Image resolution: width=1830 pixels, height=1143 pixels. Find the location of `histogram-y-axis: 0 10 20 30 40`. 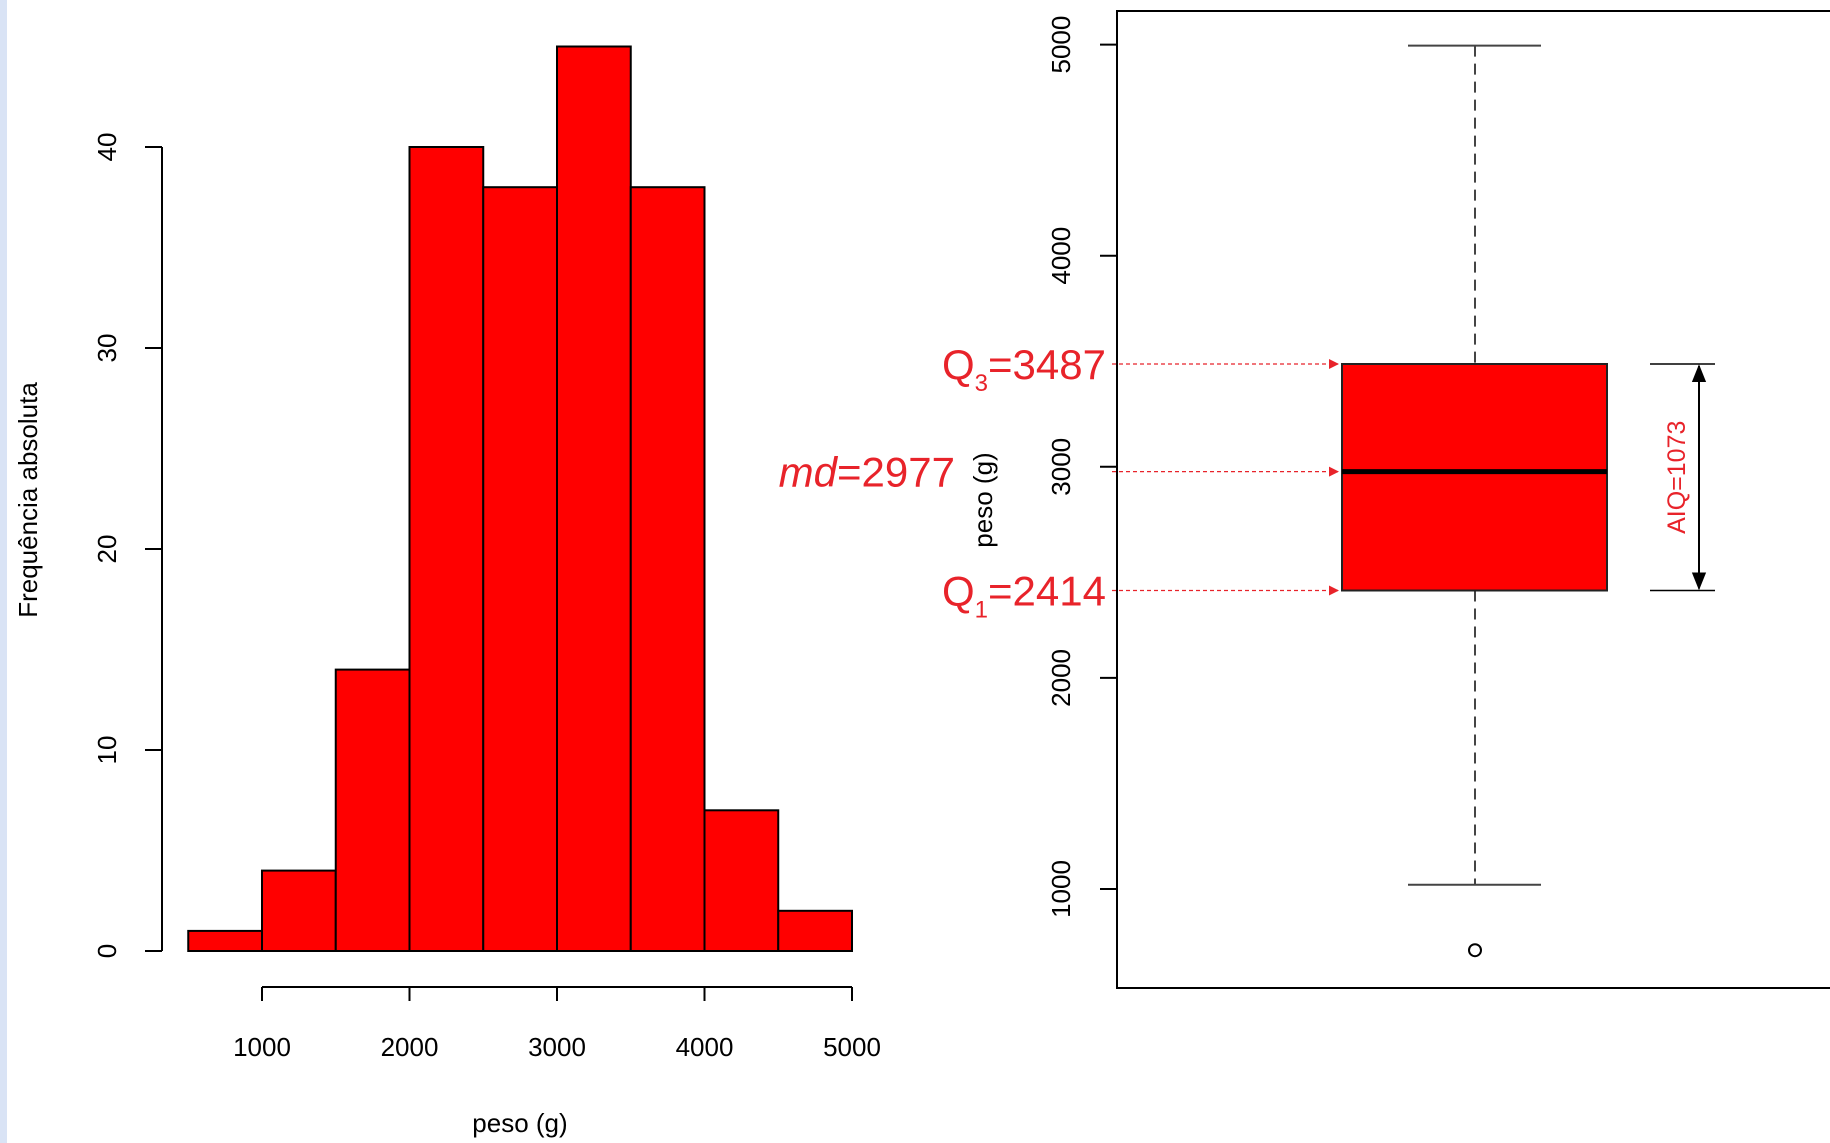

histogram-y-axis: 0 10 20 30 40 is located at coordinates (127, 545).